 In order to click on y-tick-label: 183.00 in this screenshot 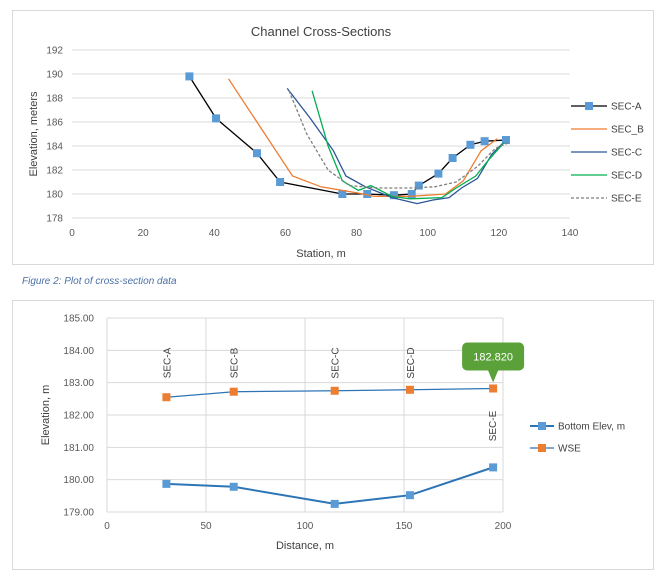, I will do `click(78, 383)`.